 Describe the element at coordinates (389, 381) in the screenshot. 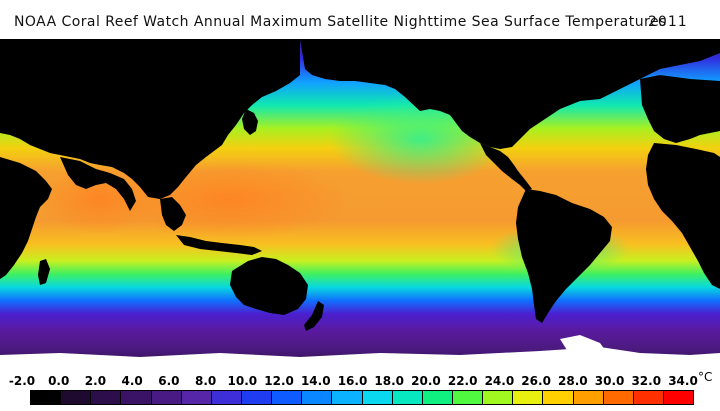

I see `colorbar-tick-label: 18.0` at that location.